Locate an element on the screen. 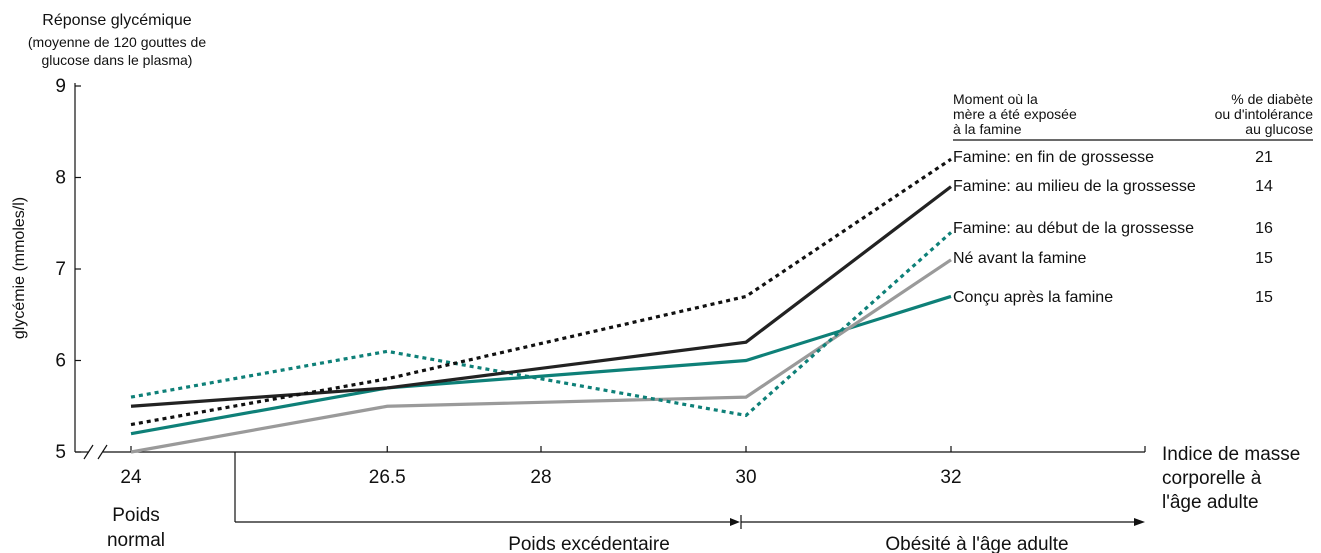 The image size is (1321, 553). legend-header-right-line-3: au glucose is located at coordinates (1279, 129).